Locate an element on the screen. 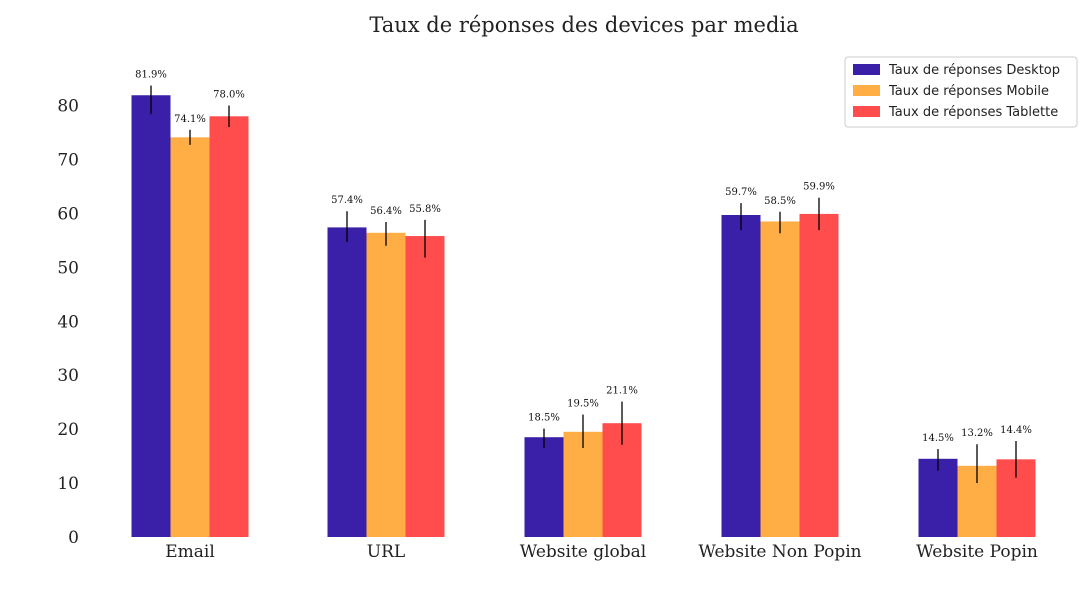  data-label: 13.2% is located at coordinates (977, 433).